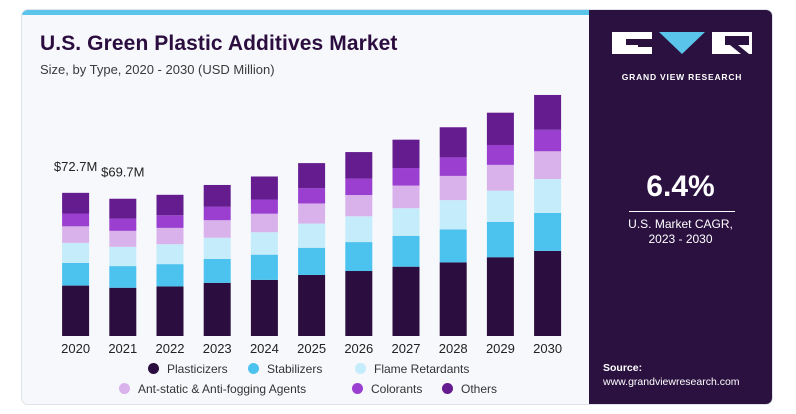 The height and width of the screenshot is (414, 796). Describe the element at coordinates (197, 369) in the screenshot. I see `legend-label: Plasticizers` at that location.